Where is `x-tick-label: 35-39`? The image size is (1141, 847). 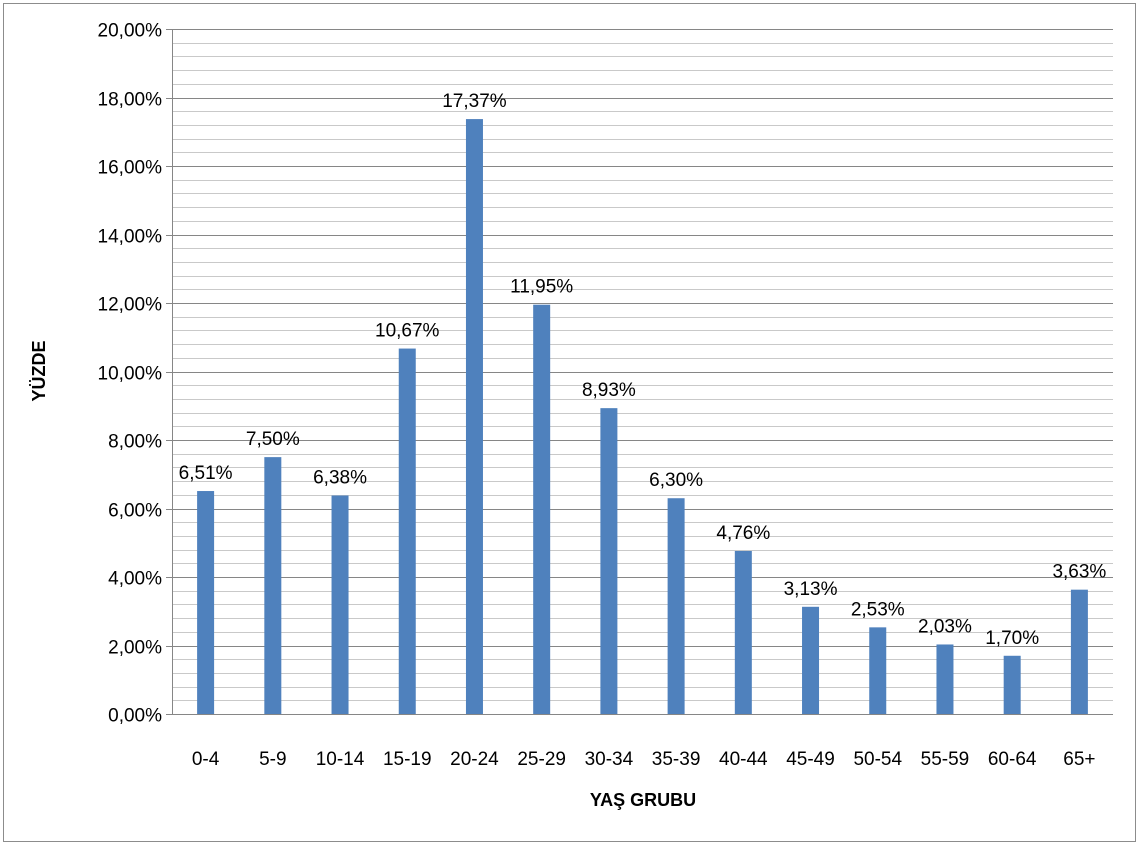
x-tick-label: 35-39 is located at coordinates (676, 759).